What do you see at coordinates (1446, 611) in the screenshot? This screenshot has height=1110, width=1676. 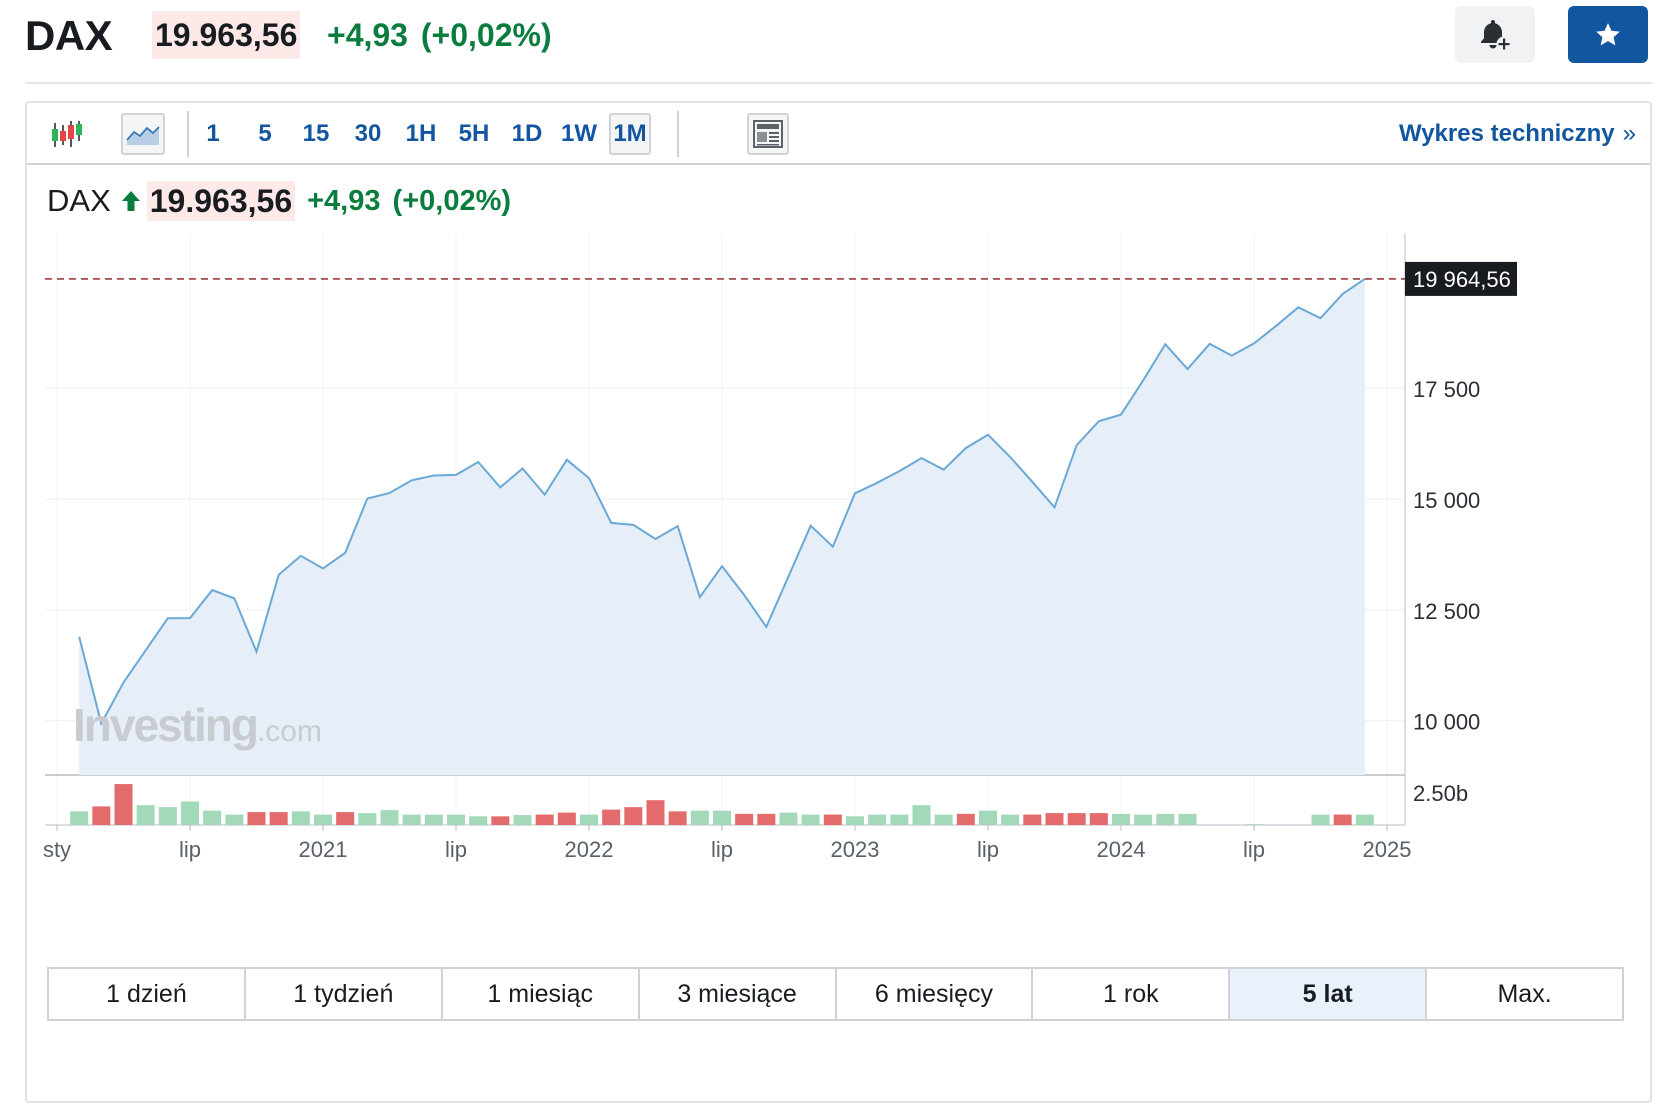 I see `y-tick-label: 12 500` at bounding box center [1446, 611].